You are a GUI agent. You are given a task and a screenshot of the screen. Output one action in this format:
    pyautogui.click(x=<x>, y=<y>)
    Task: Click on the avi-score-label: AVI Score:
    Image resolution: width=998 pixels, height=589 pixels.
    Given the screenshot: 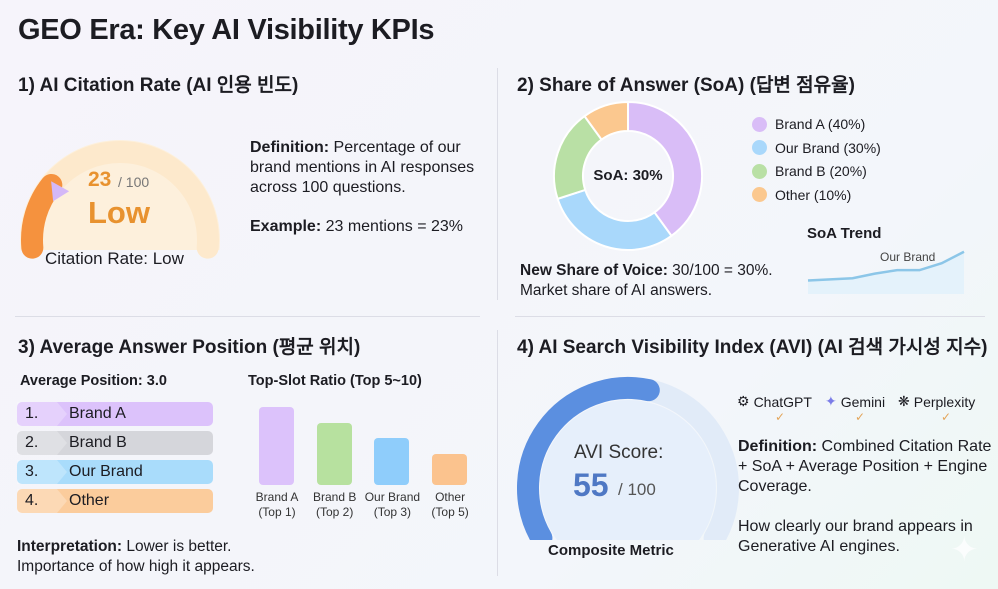 What is the action you would take?
    pyautogui.click(x=619, y=452)
    